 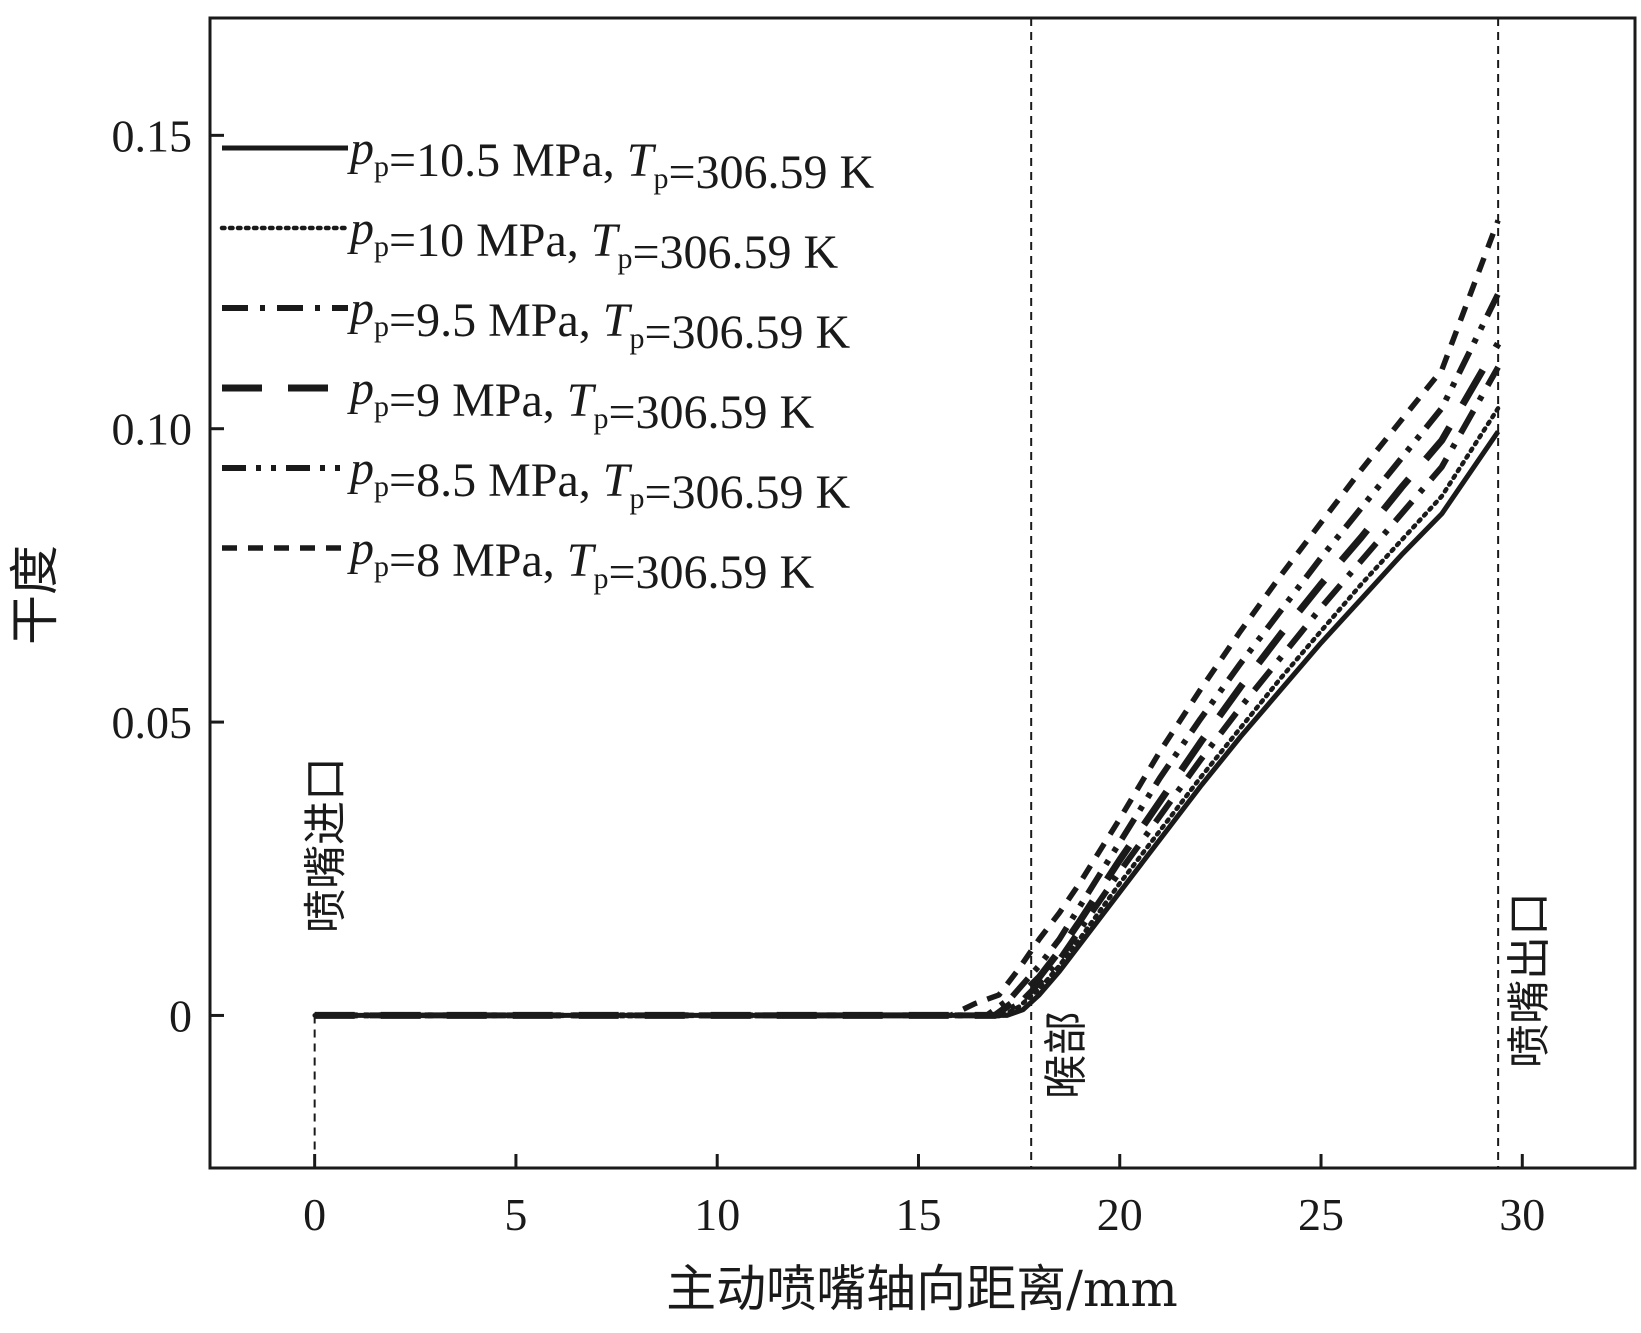 What do you see at coordinates (152, 429) in the screenshot?
I see `y-tick-label: 0.10` at bounding box center [152, 429].